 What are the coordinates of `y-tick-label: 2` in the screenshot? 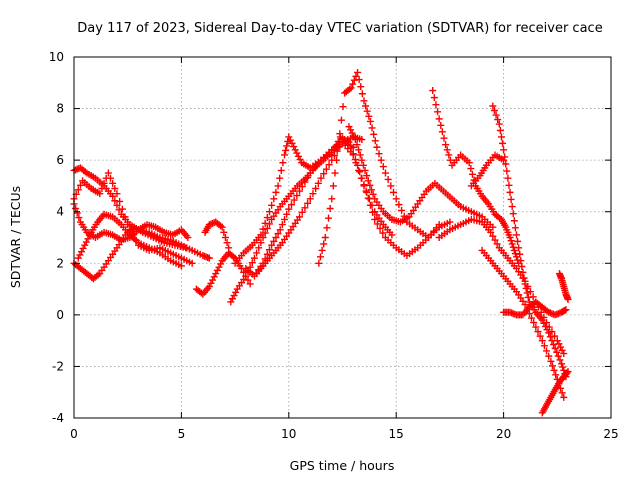 It's located at (60, 263).